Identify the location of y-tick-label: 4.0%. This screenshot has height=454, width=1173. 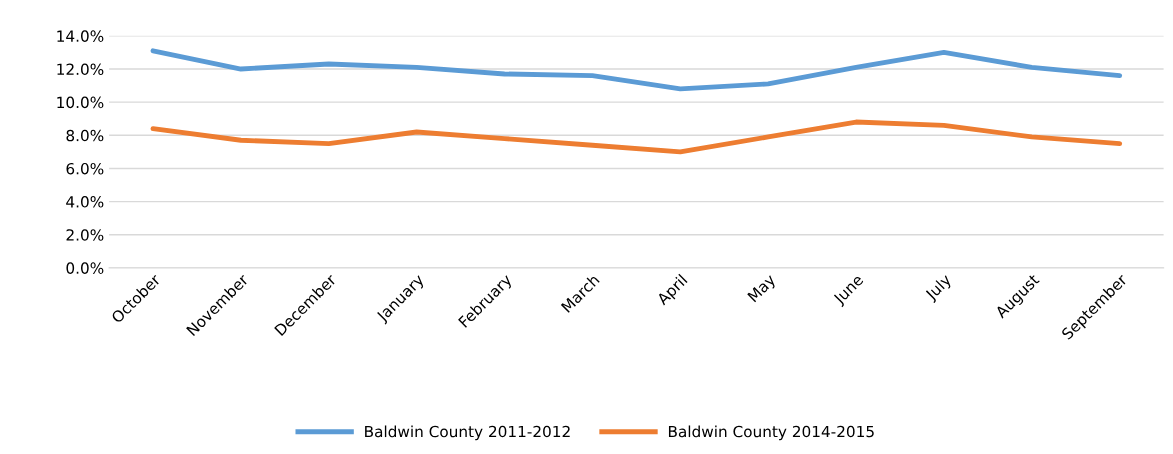
(85, 202).